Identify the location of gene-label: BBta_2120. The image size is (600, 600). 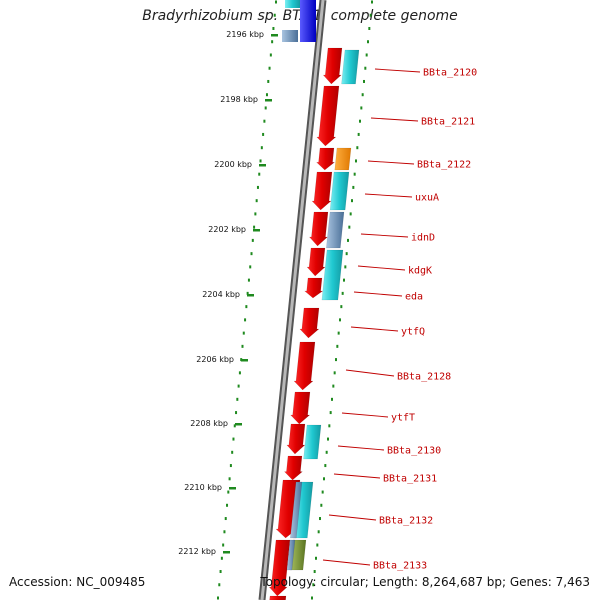
(450, 73).